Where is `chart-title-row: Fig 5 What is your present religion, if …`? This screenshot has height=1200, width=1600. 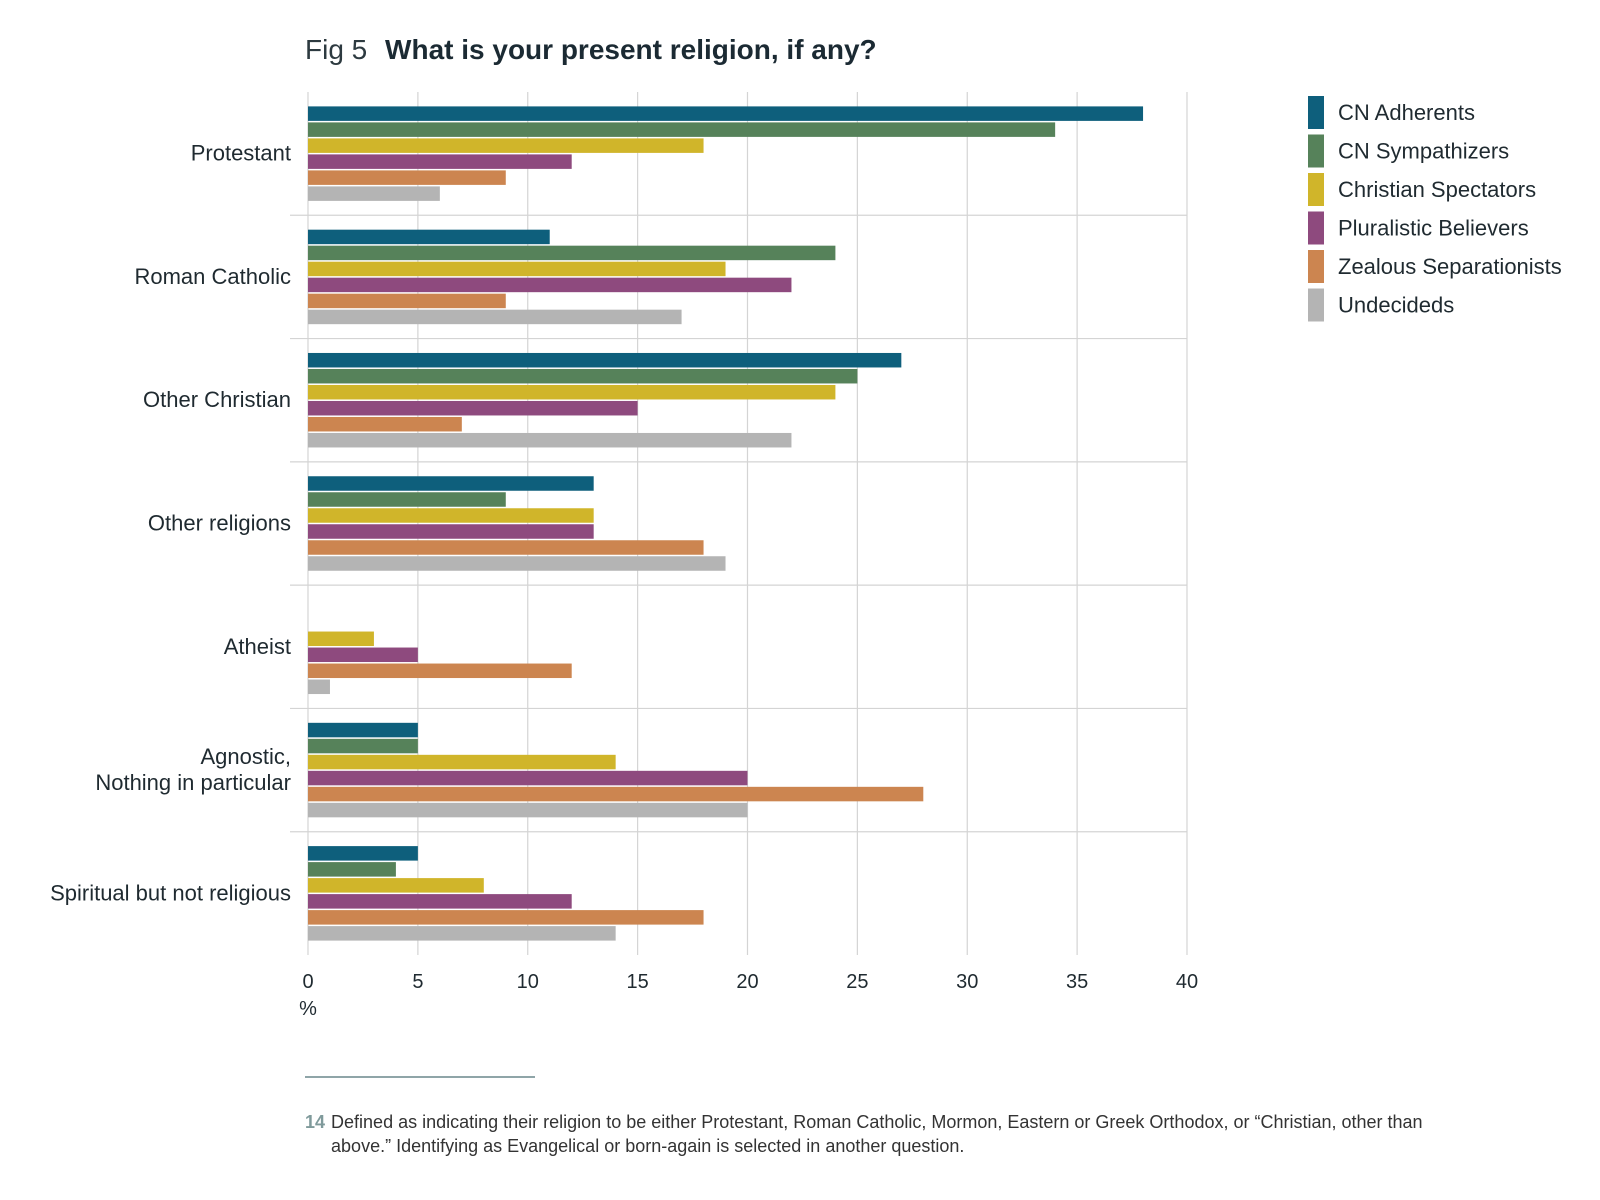
chart-title-row: Fig 5 What is your present religion, if … is located at coordinates (591, 50).